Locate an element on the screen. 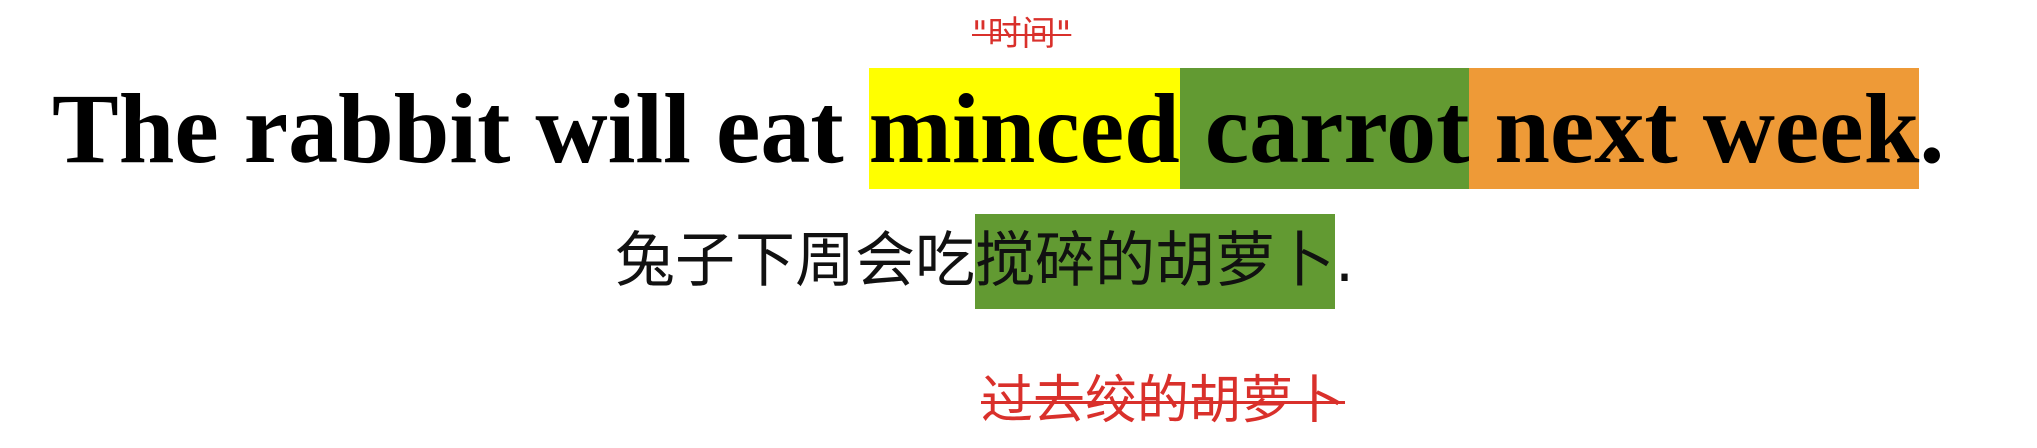 This screenshot has height=448, width=2037. sentence-text: The rabbit will eat is located at coordinates (460, 128).